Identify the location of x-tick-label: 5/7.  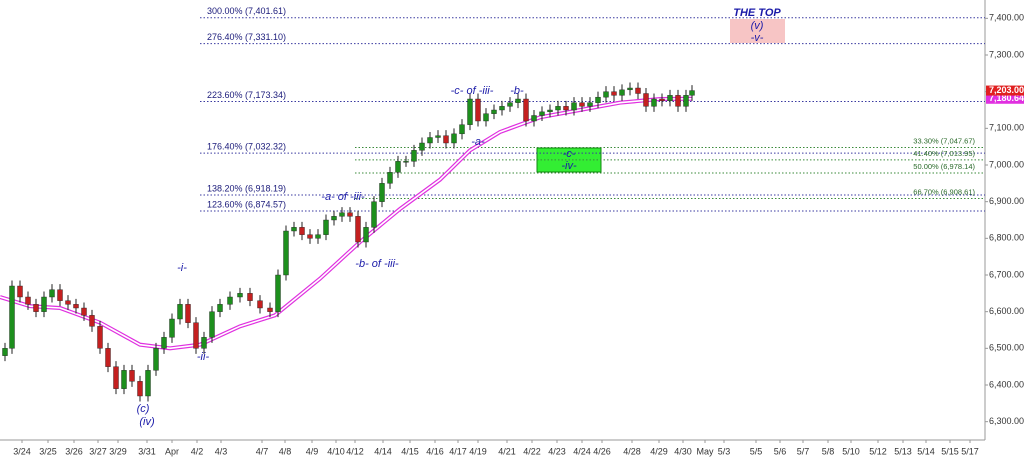
(803, 451).